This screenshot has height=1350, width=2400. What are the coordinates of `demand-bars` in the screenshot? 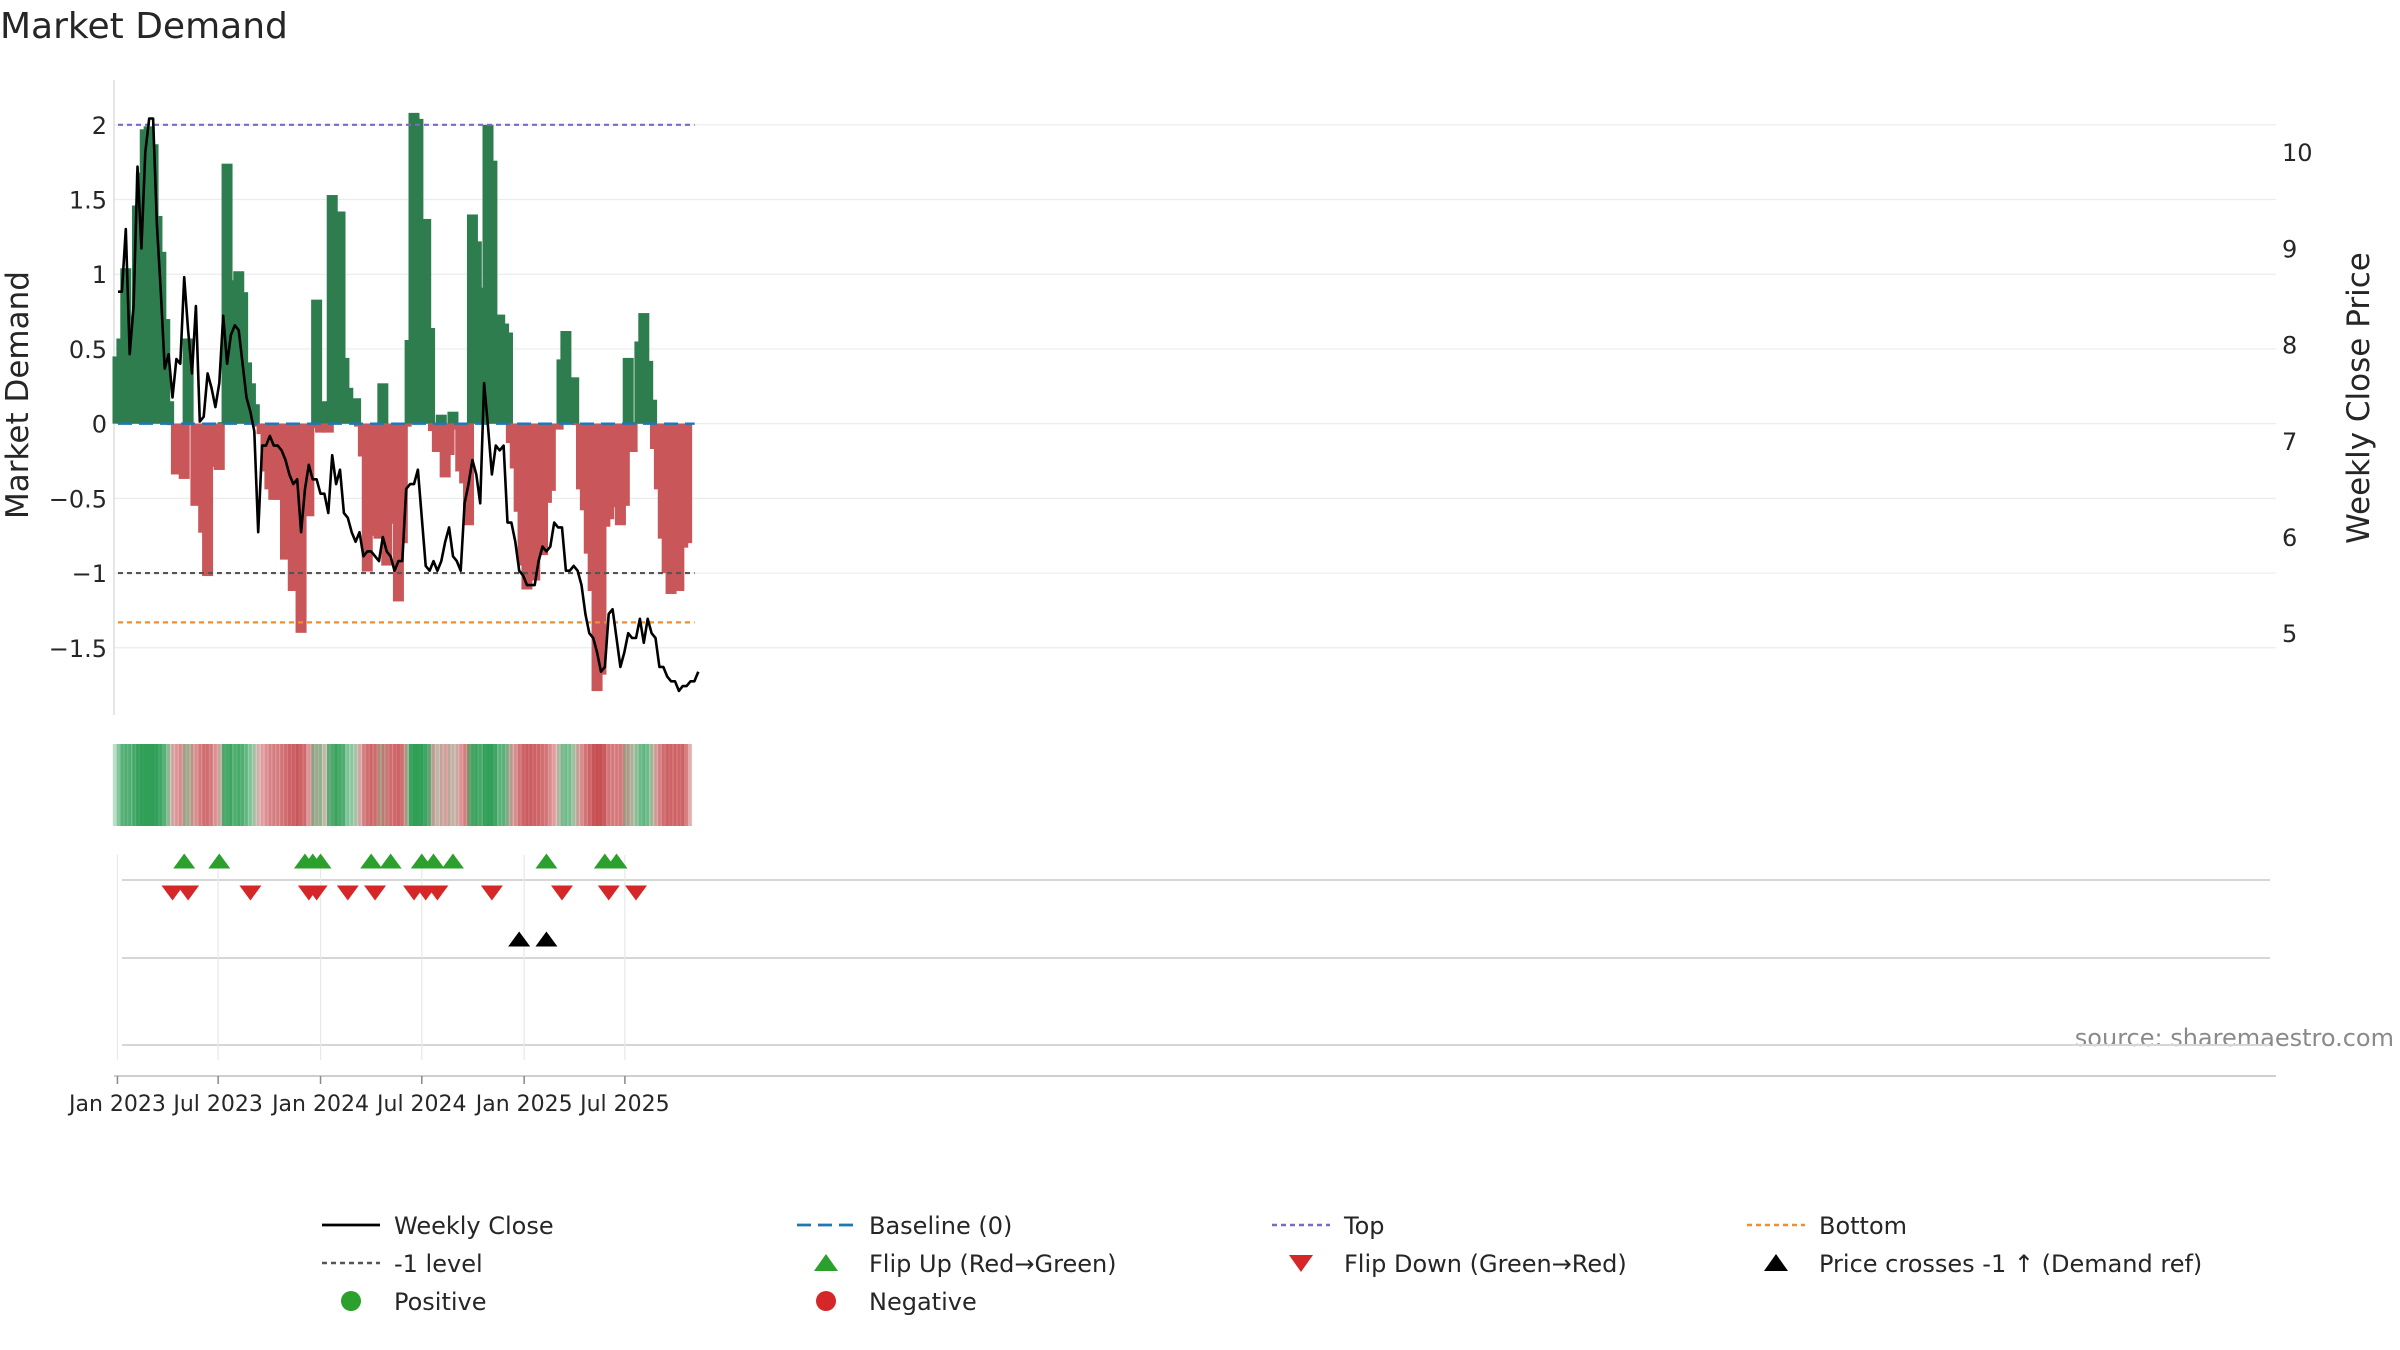 It's located at (402, 402).